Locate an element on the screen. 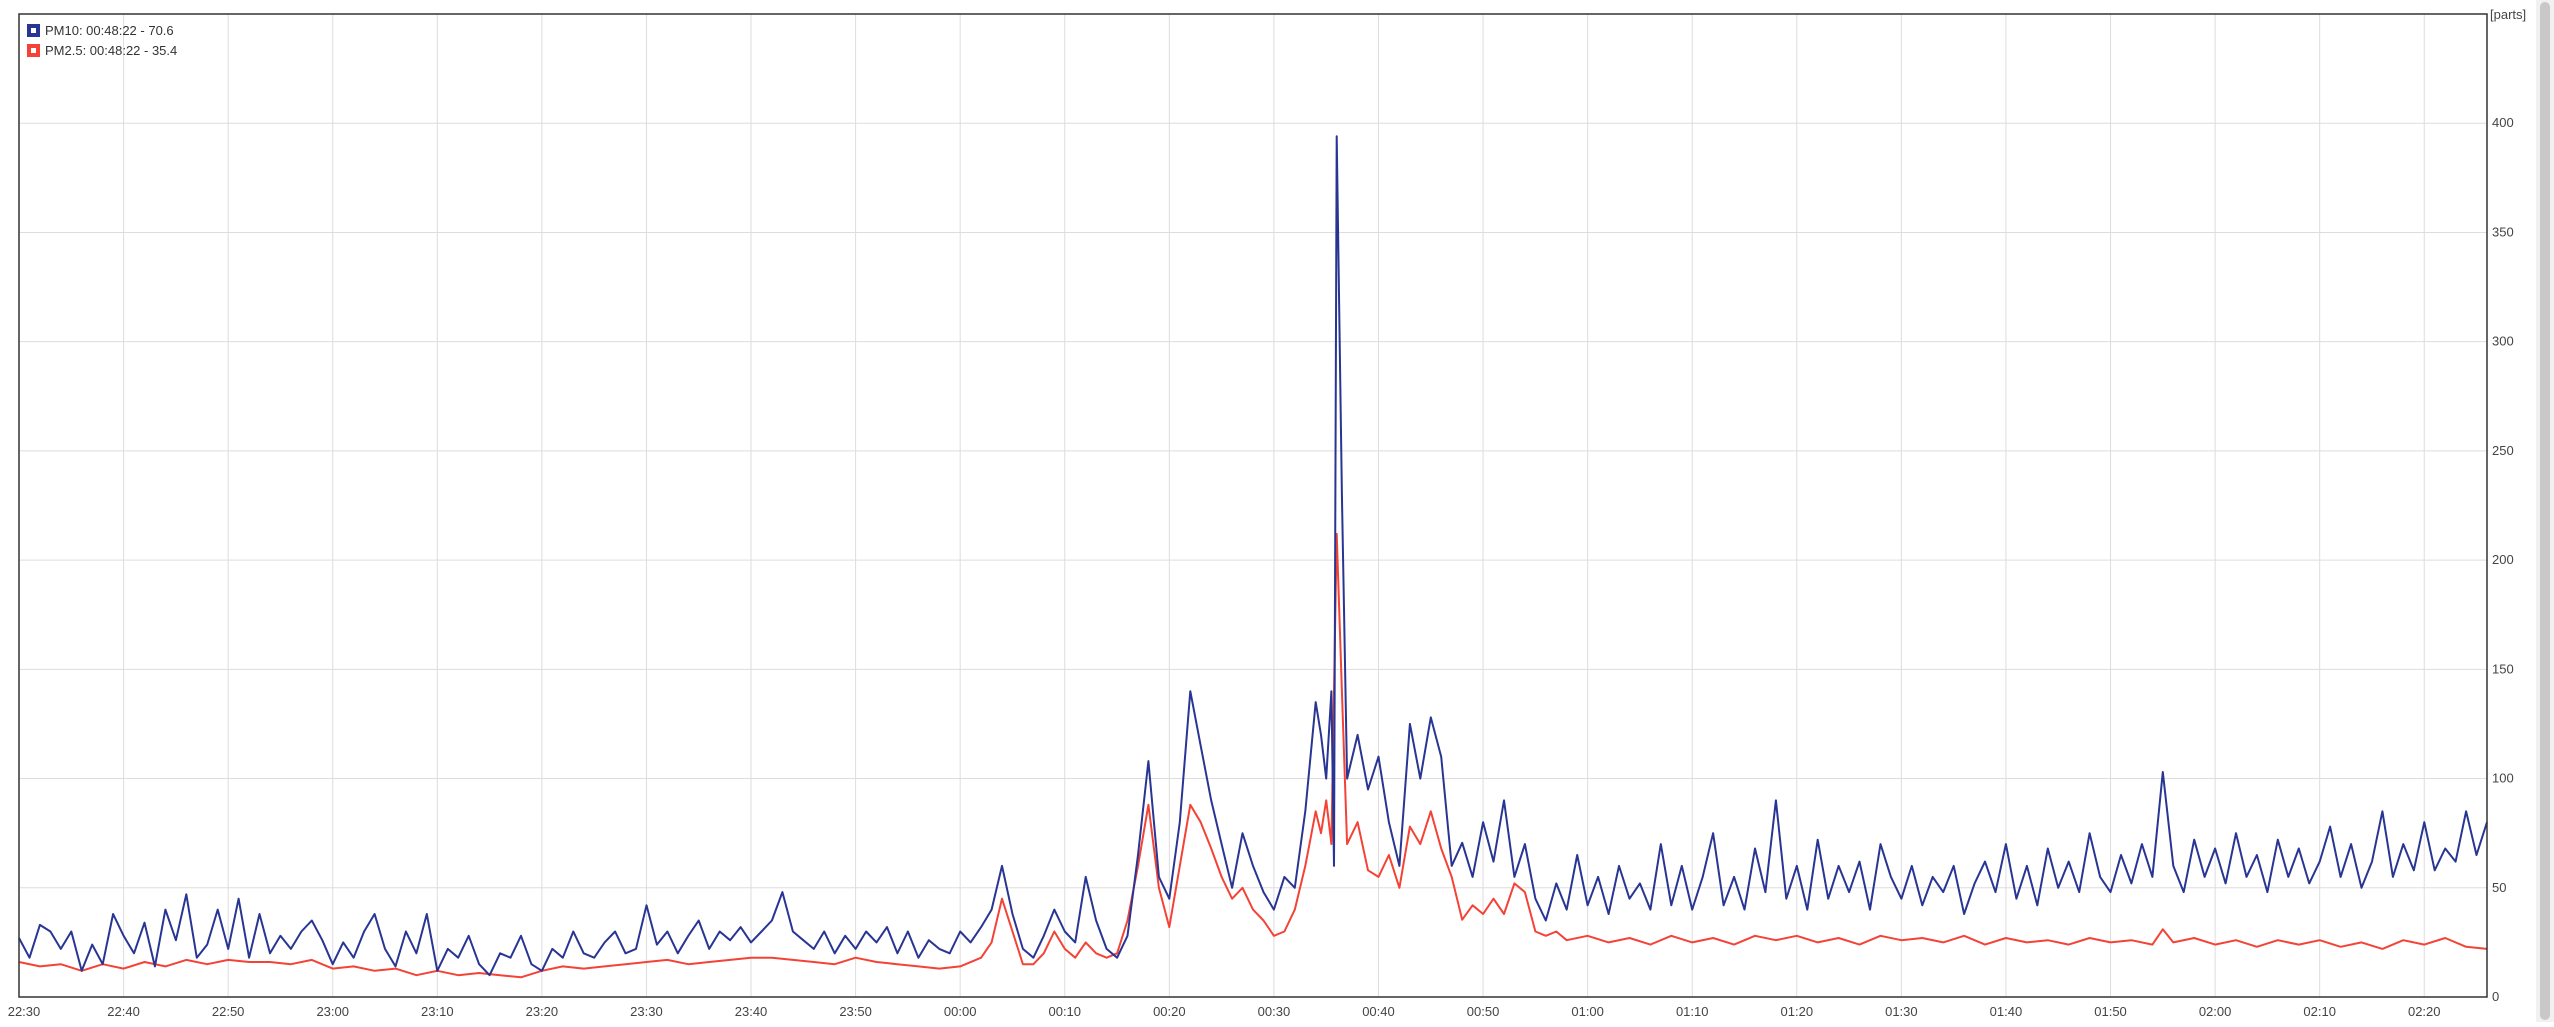  x-tick-label: 00:00 is located at coordinates (960, 1011).